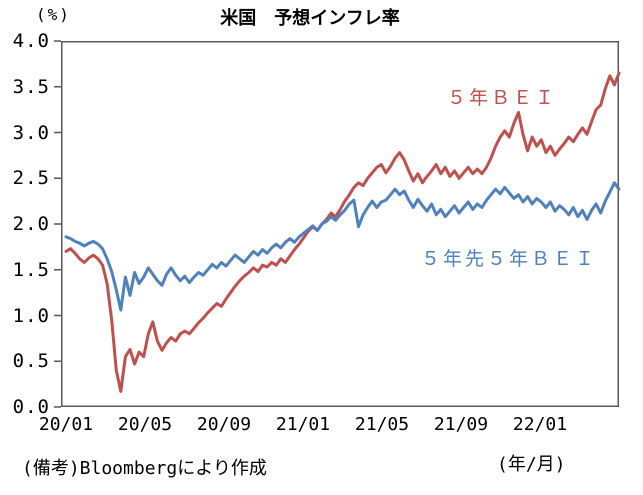 Image resolution: width=643 pixels, height=495 pixels. Describe the element at coordinates (31, 361) in the screenshot. I see `y-tick-label: 0.5` at that location.